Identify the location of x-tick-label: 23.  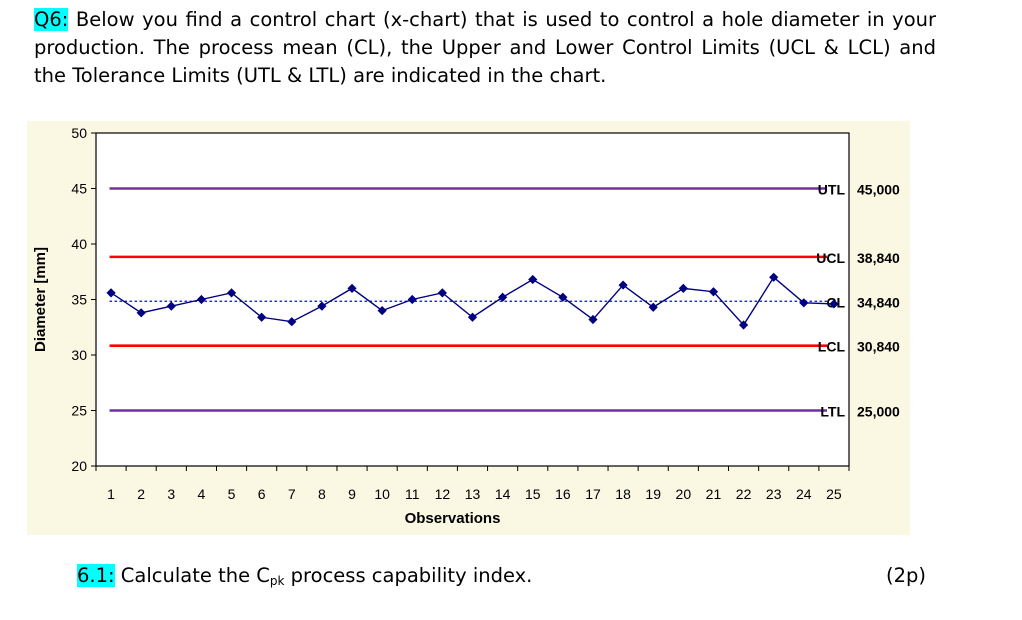
(774, 494).